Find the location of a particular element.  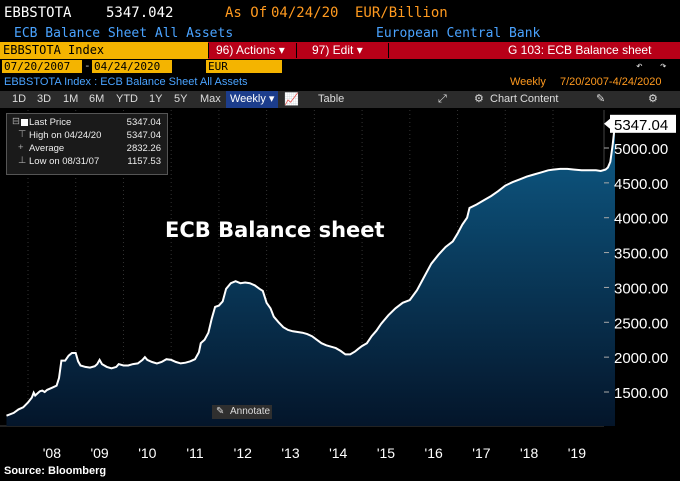

x-tick-label: '11 is located at coordinates (194, 453).